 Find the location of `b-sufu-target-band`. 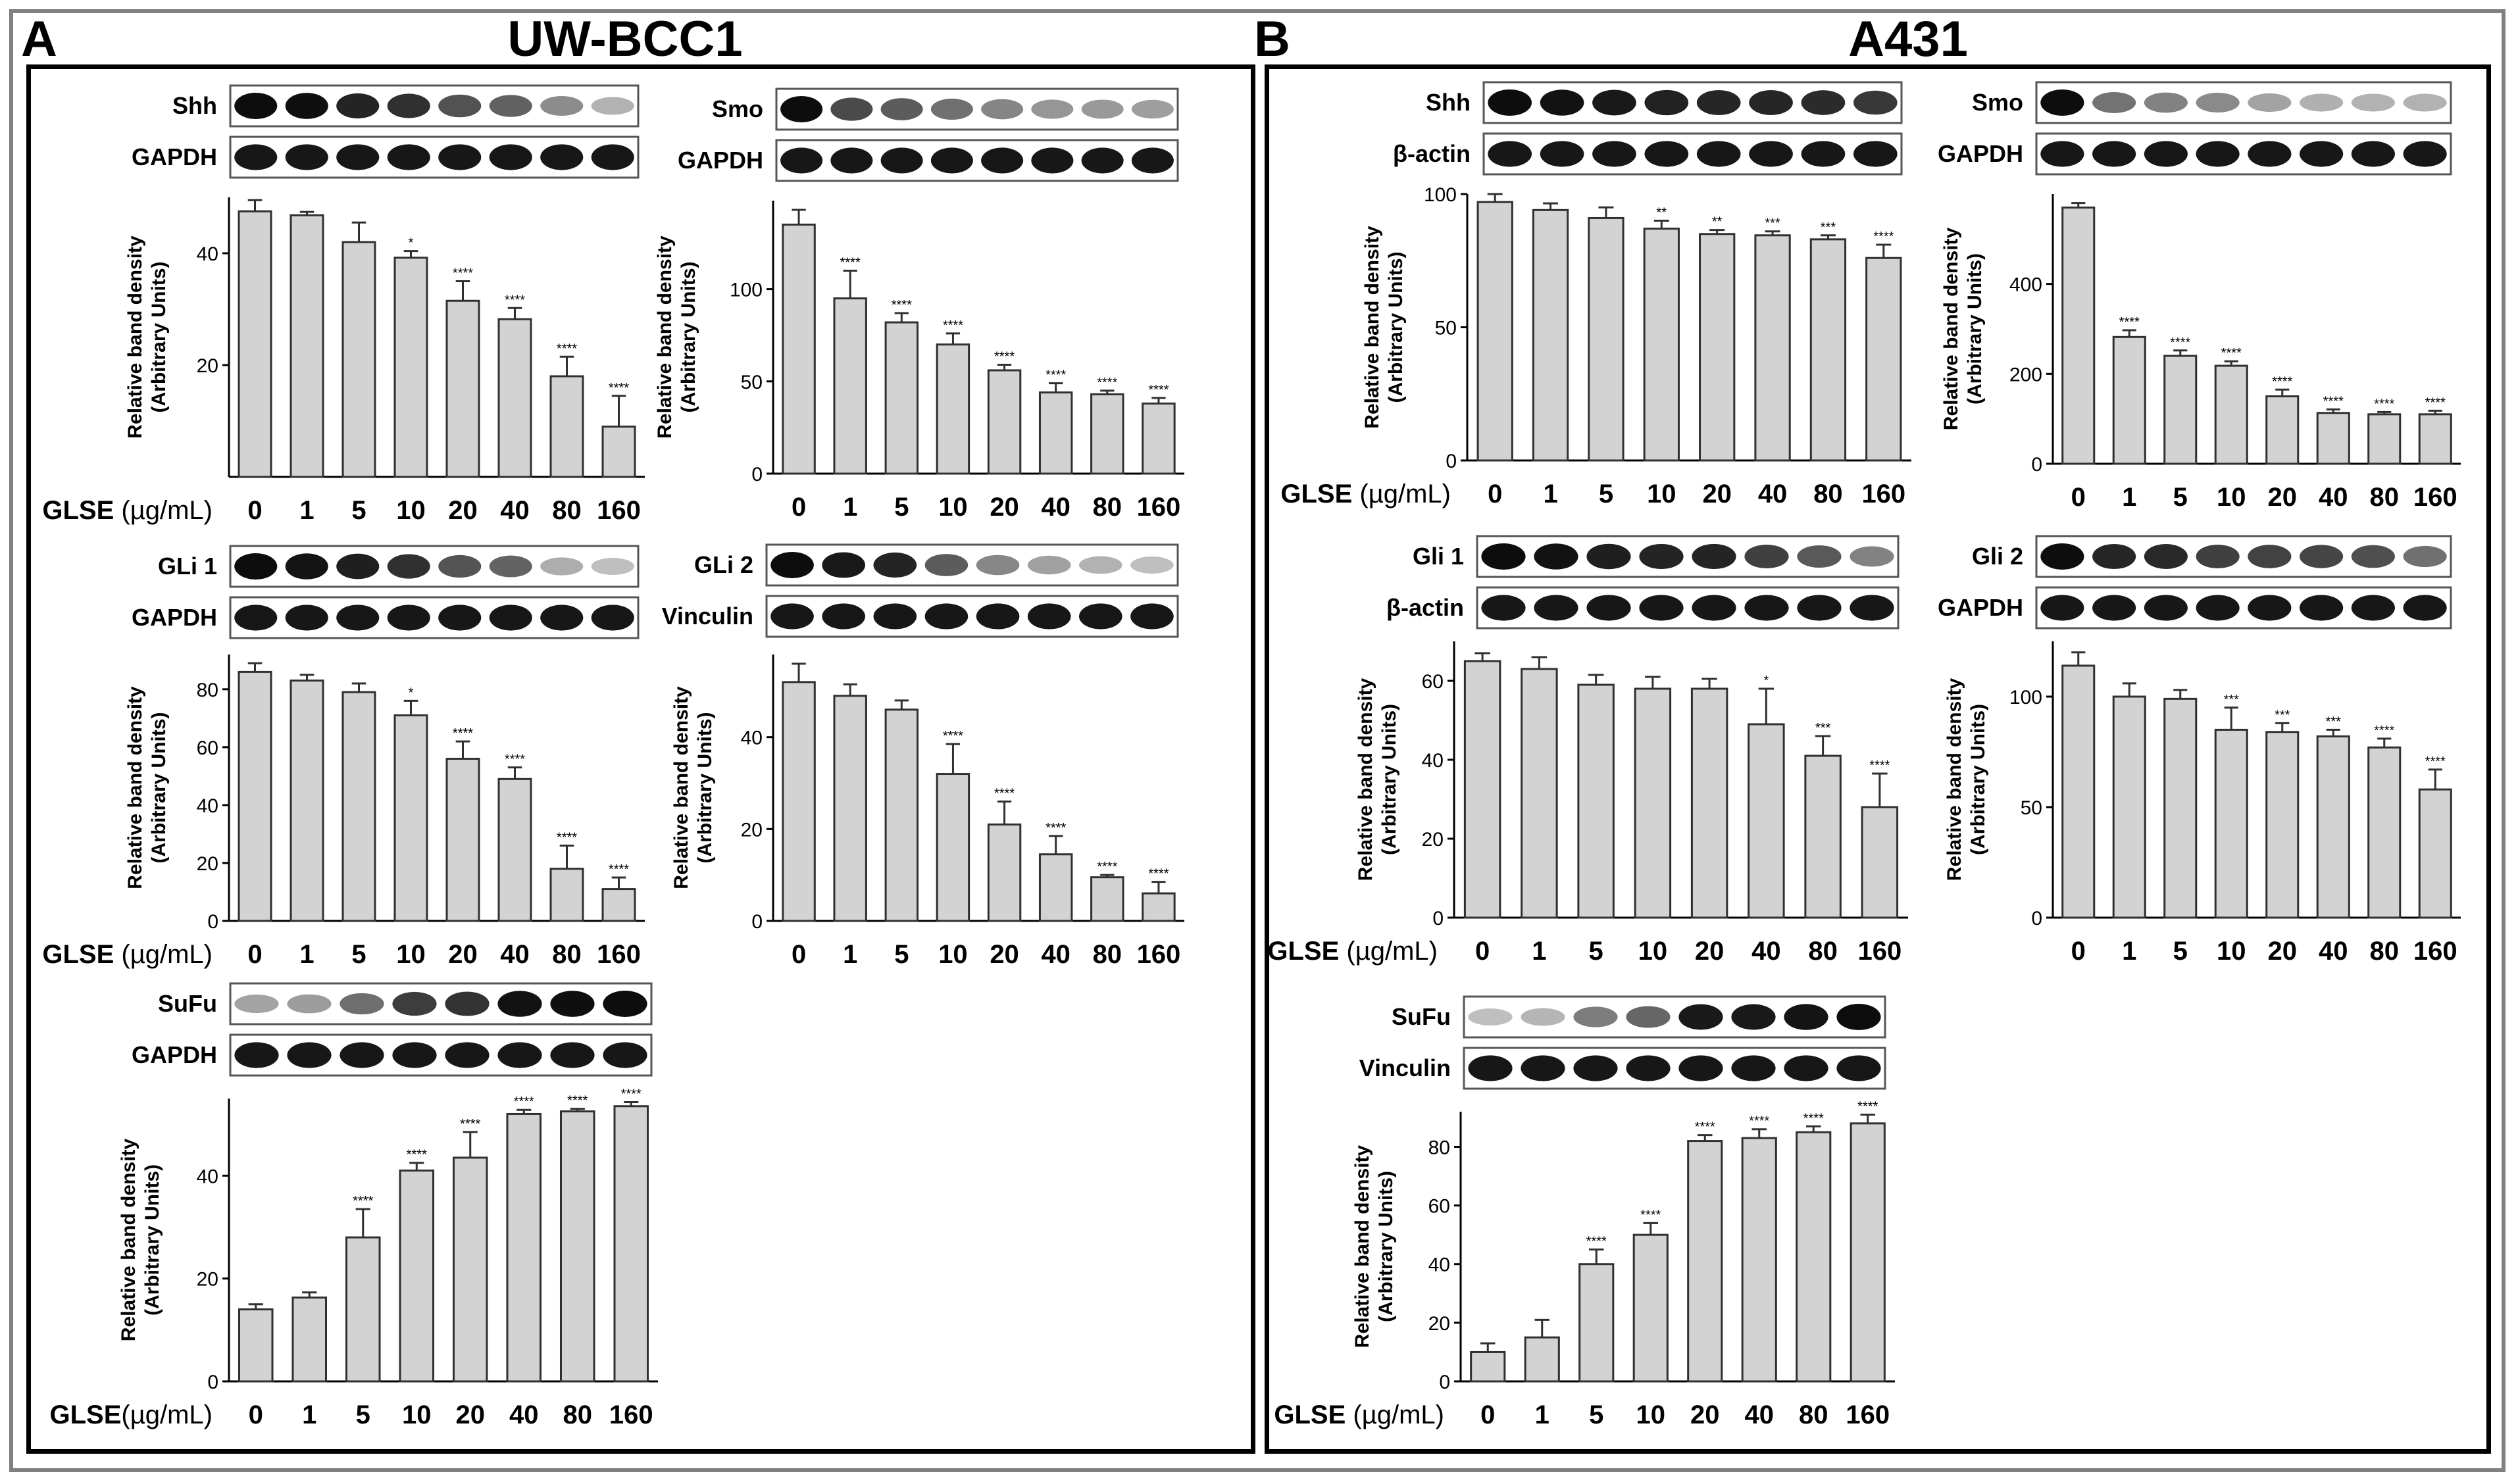

b-sufu-target-band is located at coordinates (1806, 1017).